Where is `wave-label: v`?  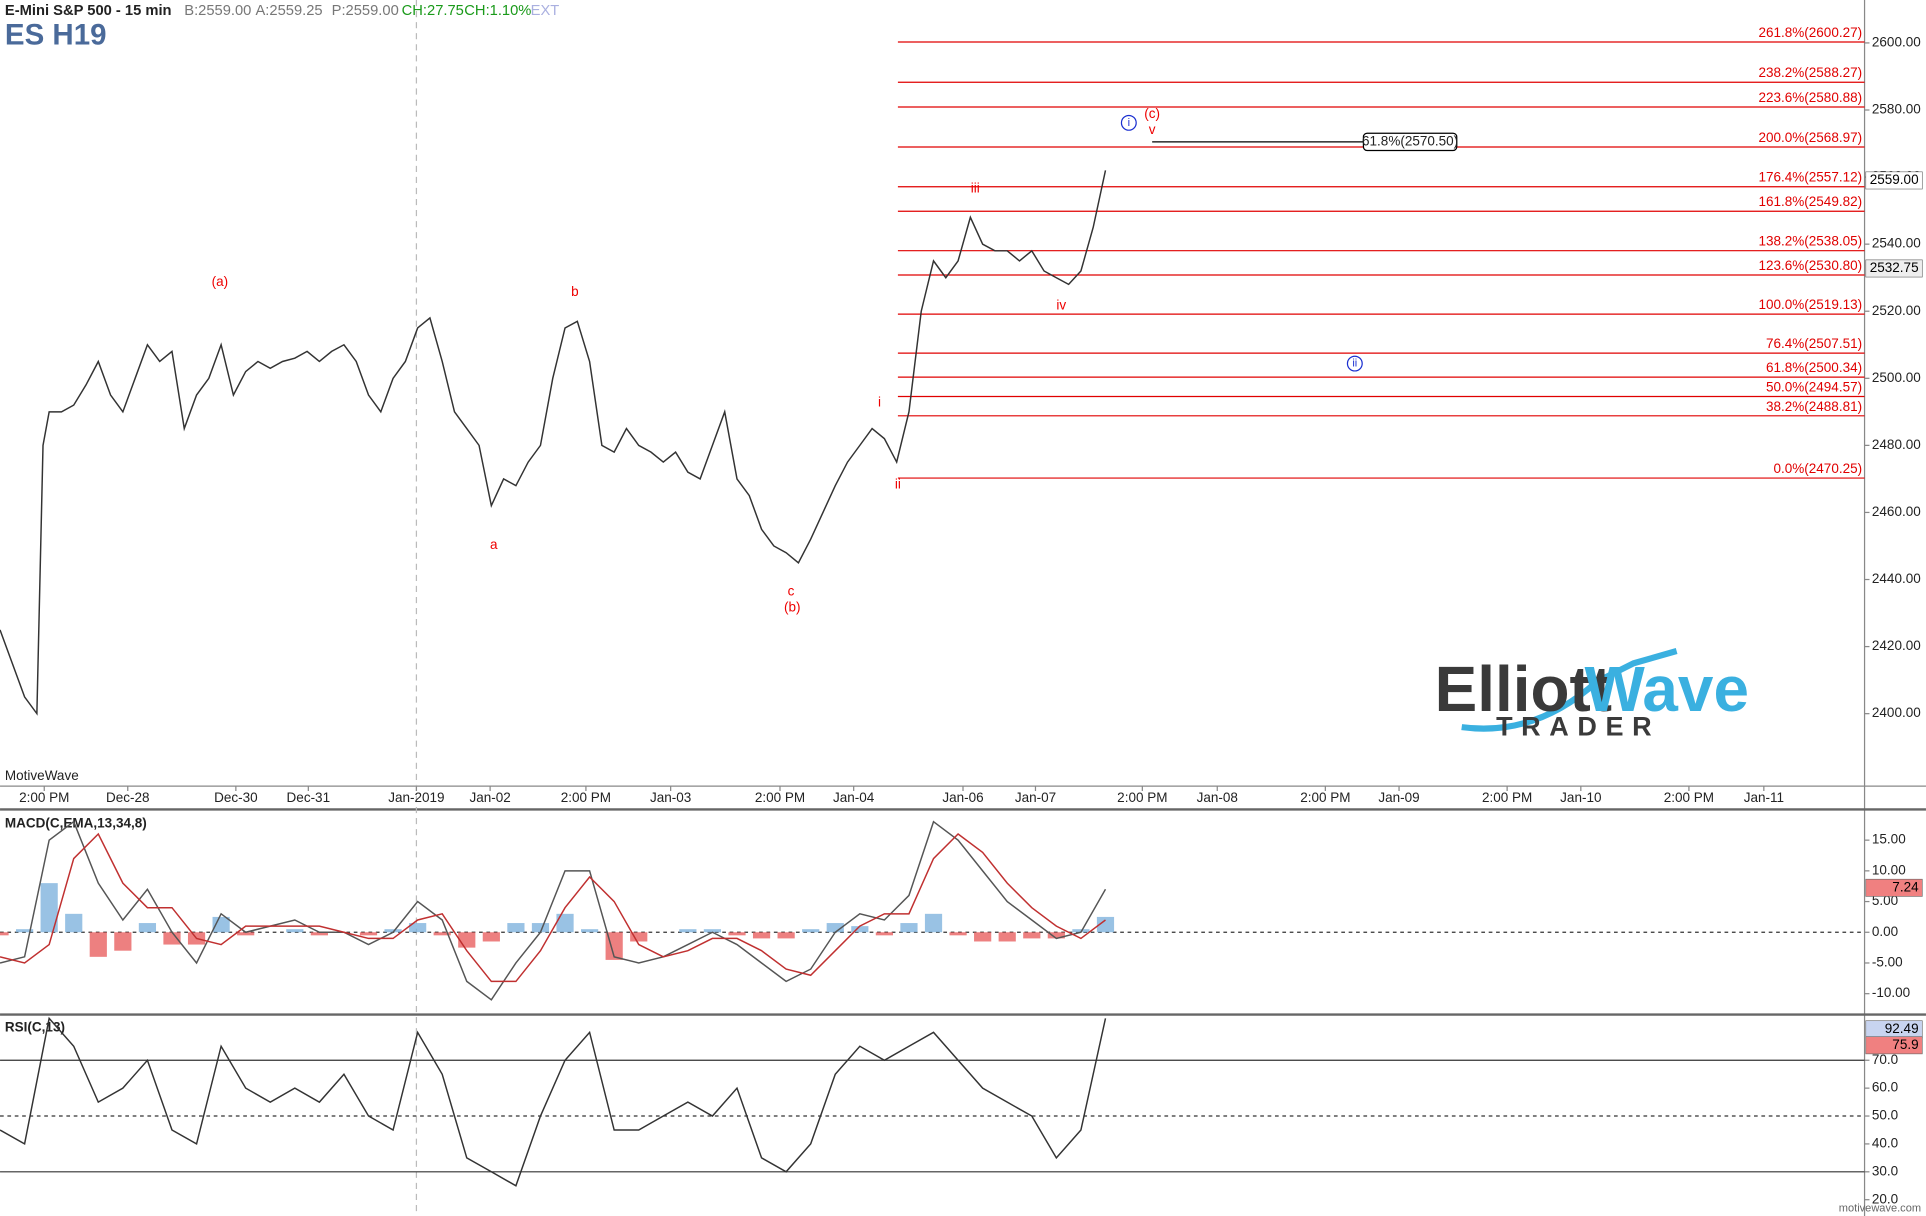
wave-label: v is located at coordinates (1152, 129).